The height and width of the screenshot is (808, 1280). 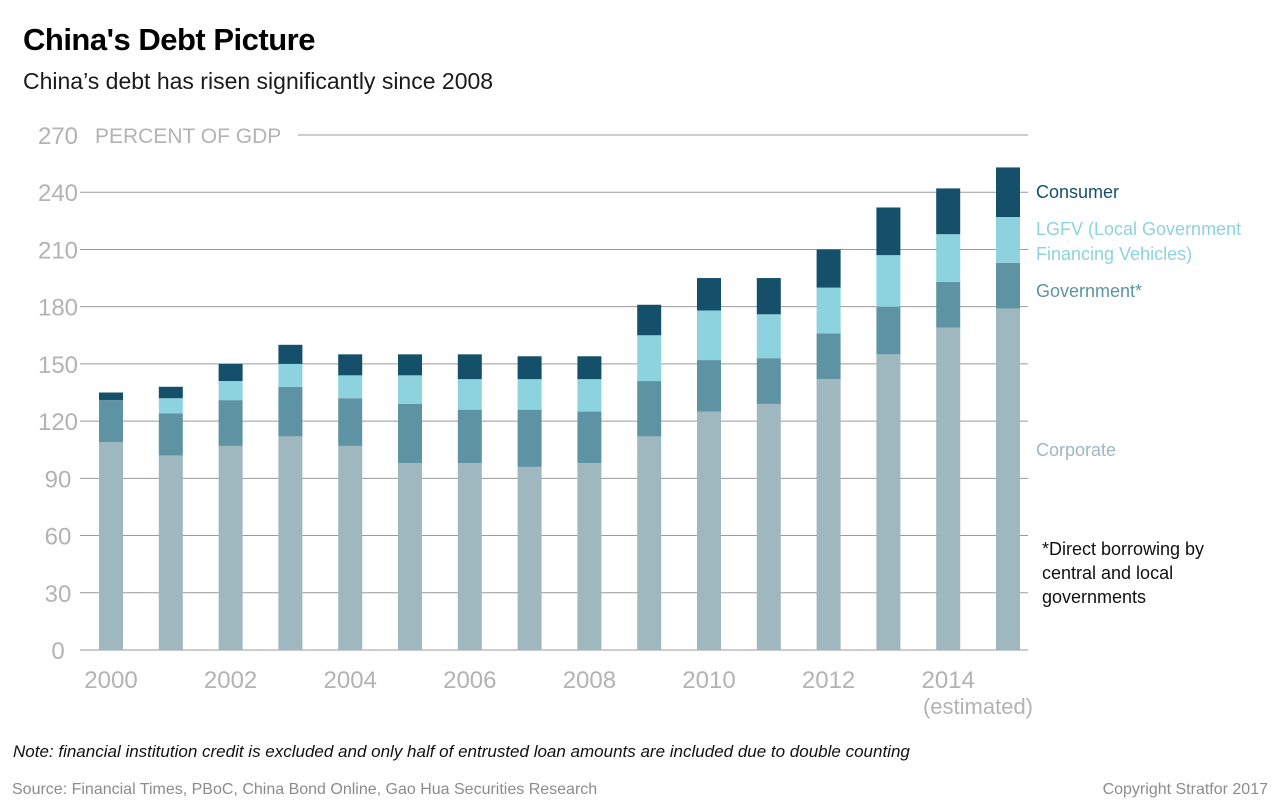 I want to click on y-axis-label: PERCENT OF GDP, so click(x=188, y=136).